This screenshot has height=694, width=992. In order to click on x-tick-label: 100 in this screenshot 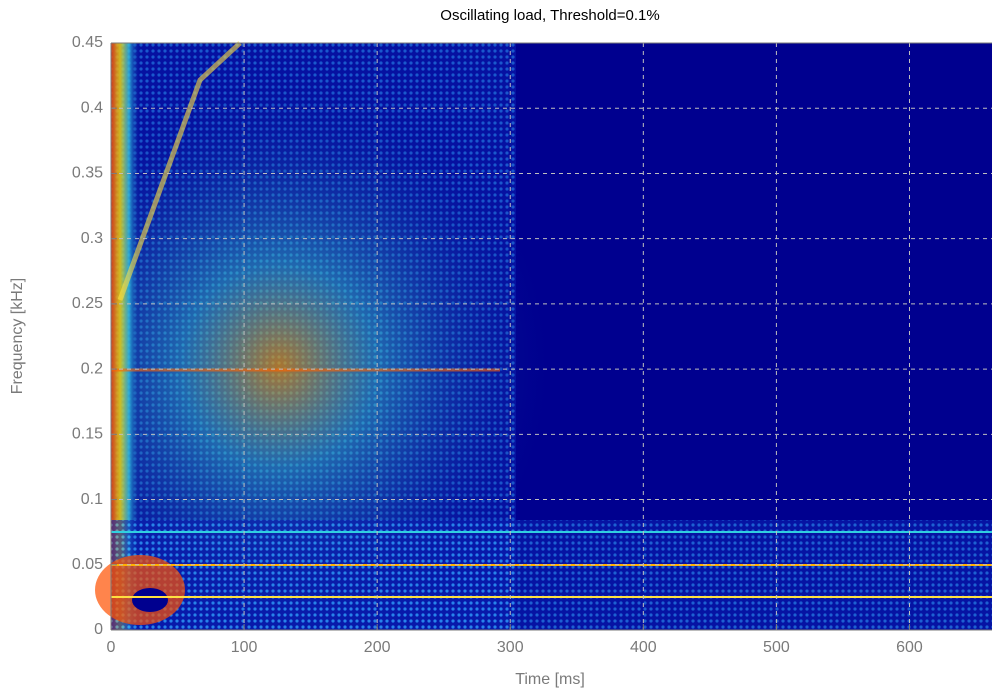, I will do `click(244, 647)`.